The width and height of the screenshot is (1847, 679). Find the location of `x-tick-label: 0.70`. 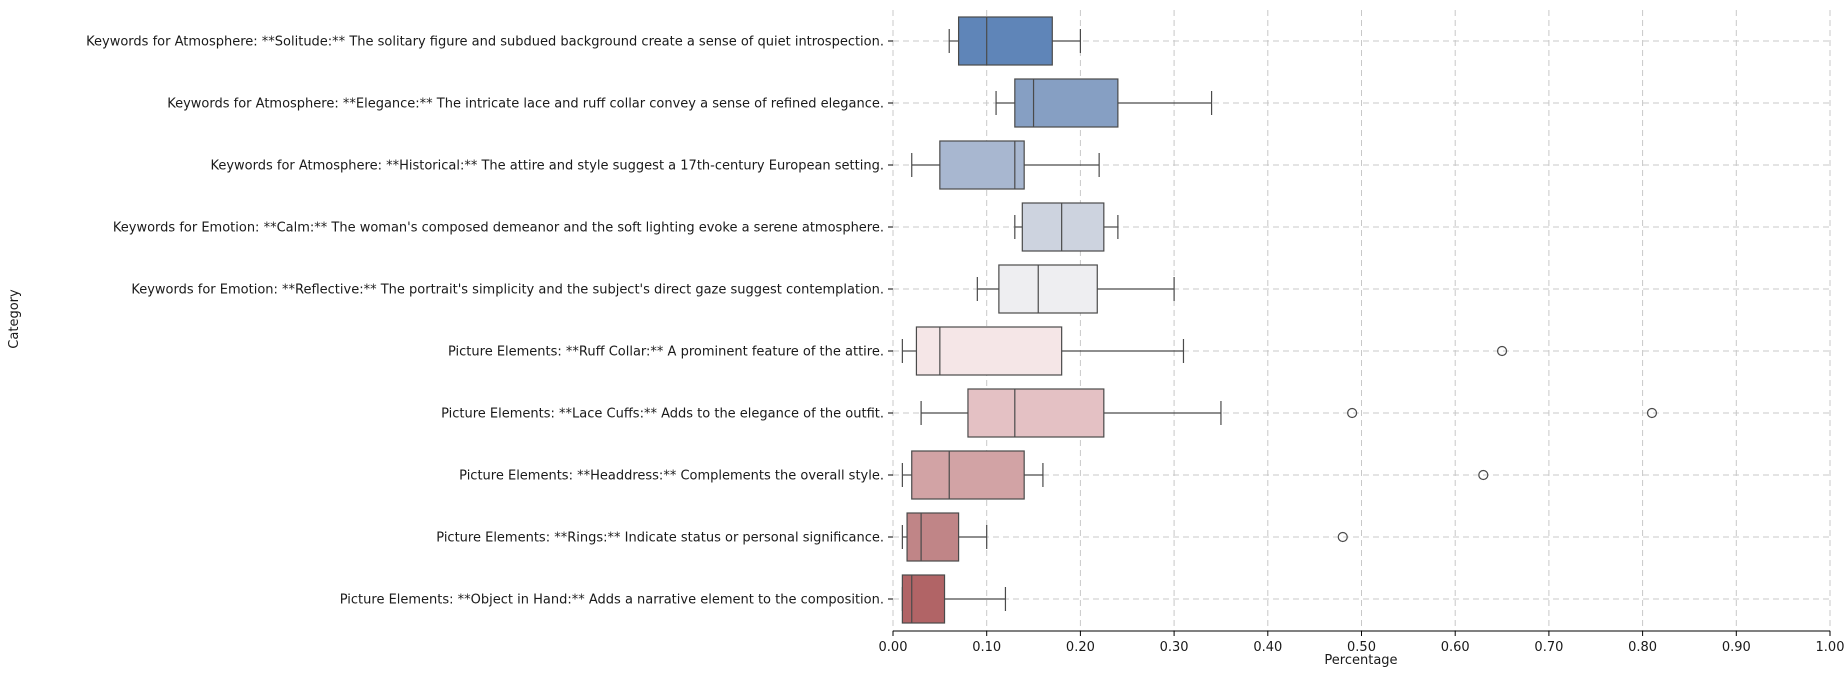

x-tick-label: 0.70 is located at coordinates (1548, 647).